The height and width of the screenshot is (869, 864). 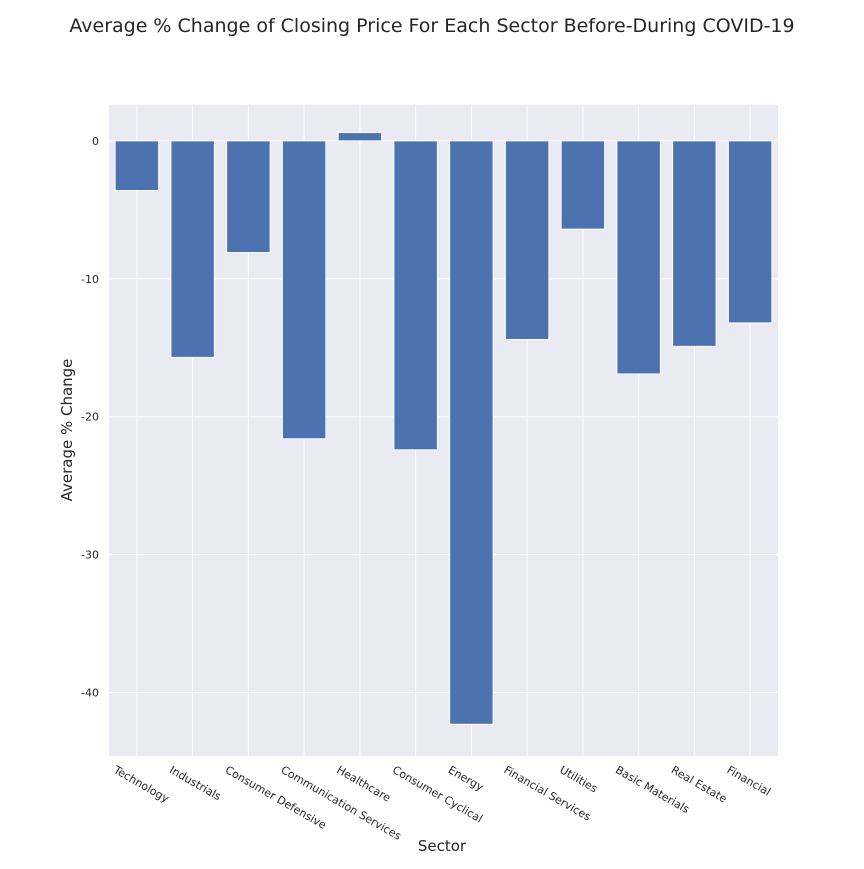 I want to click on bar-utilities, so click(x=583, y=185).